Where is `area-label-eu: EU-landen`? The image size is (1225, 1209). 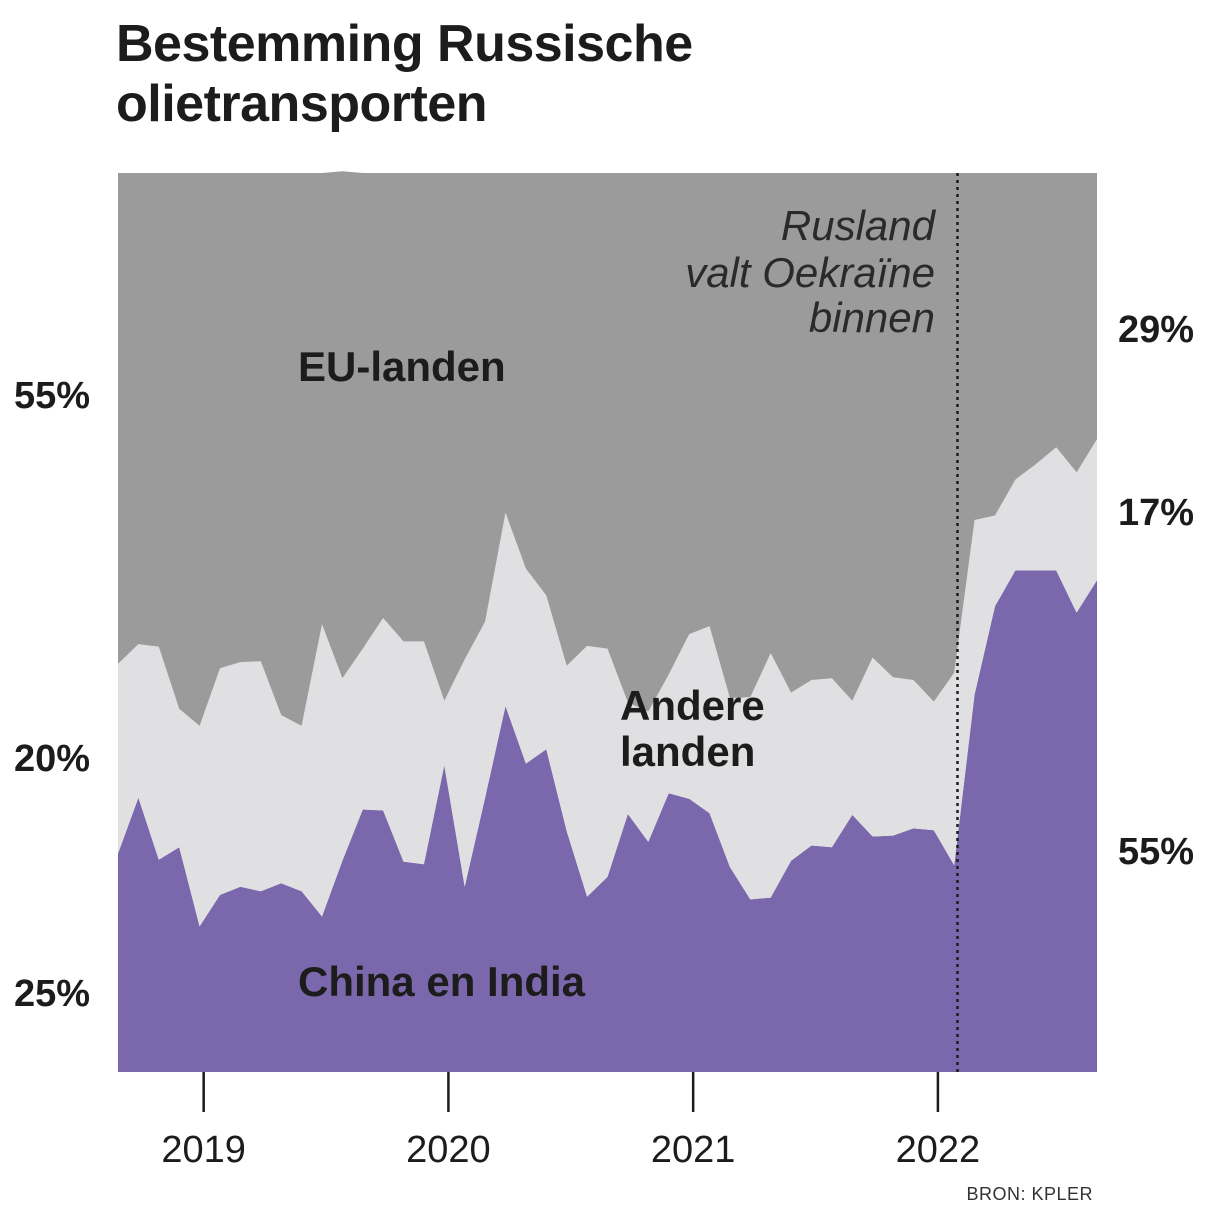 area-label-eu: EU-landen is located at coordinates (402, 366).